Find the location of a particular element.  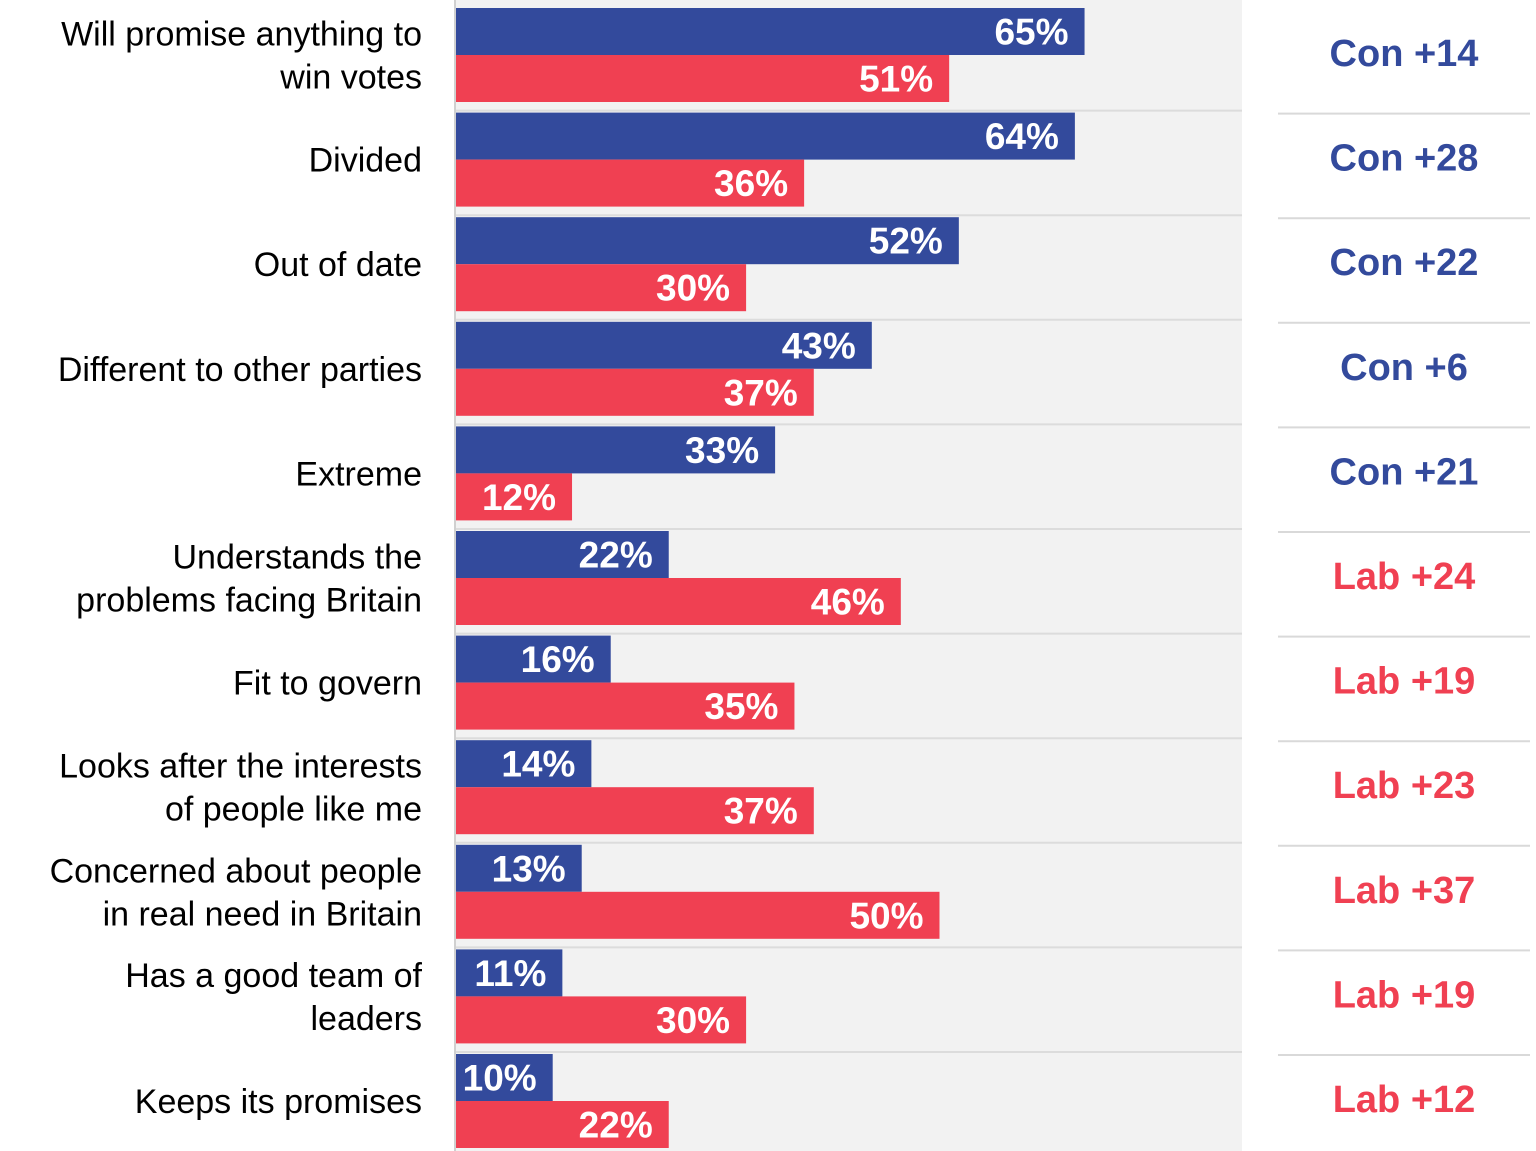

con-value-label: 13% is located at coordinates (529, 868).